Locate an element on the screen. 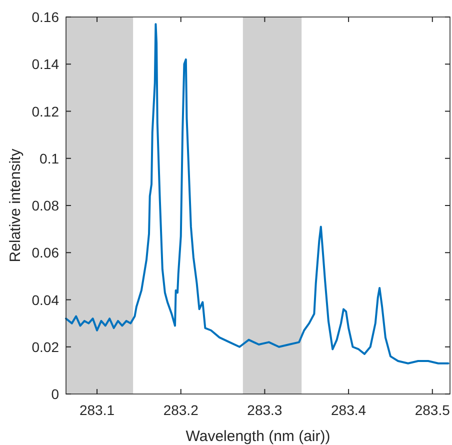  y-tick-label: 0.04 is located at coordinates (46, 300).